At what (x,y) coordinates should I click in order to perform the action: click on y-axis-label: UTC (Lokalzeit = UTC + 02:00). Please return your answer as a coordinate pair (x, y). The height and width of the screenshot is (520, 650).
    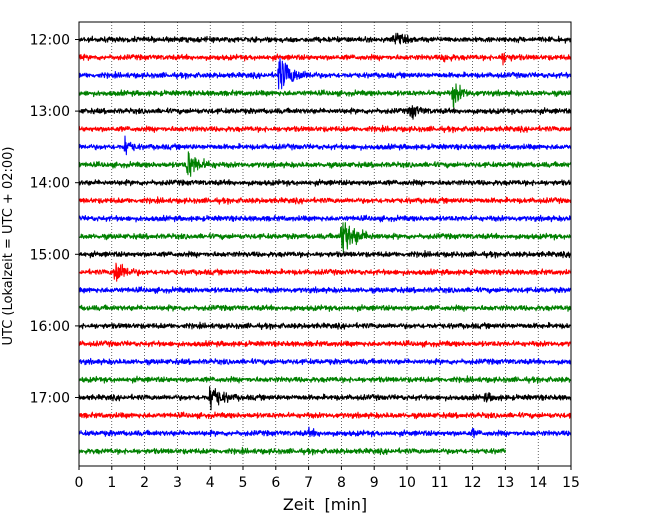
    Looking at the image, I should click on (8, 246).